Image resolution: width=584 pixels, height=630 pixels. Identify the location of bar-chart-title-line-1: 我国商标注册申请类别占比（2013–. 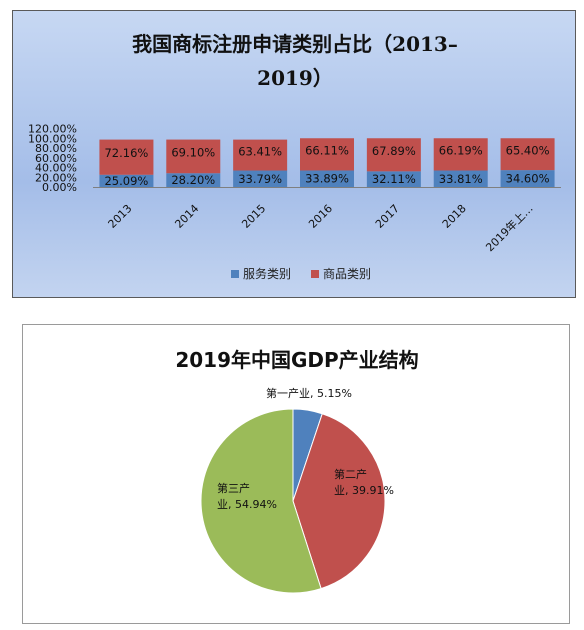
(295, 44).